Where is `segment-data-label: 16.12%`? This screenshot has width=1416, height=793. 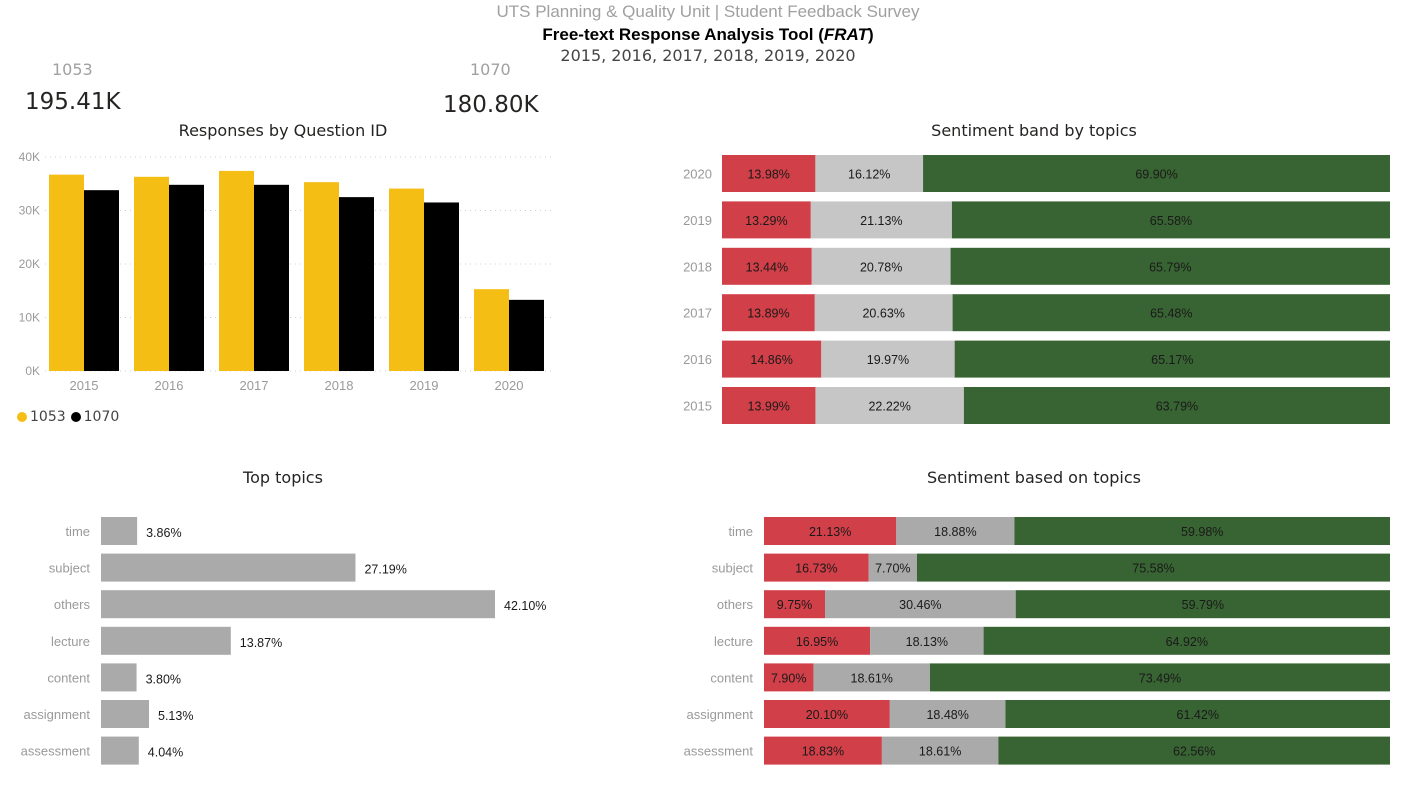 segment-data-label: 16.12% is located at coordinates (869, 175).